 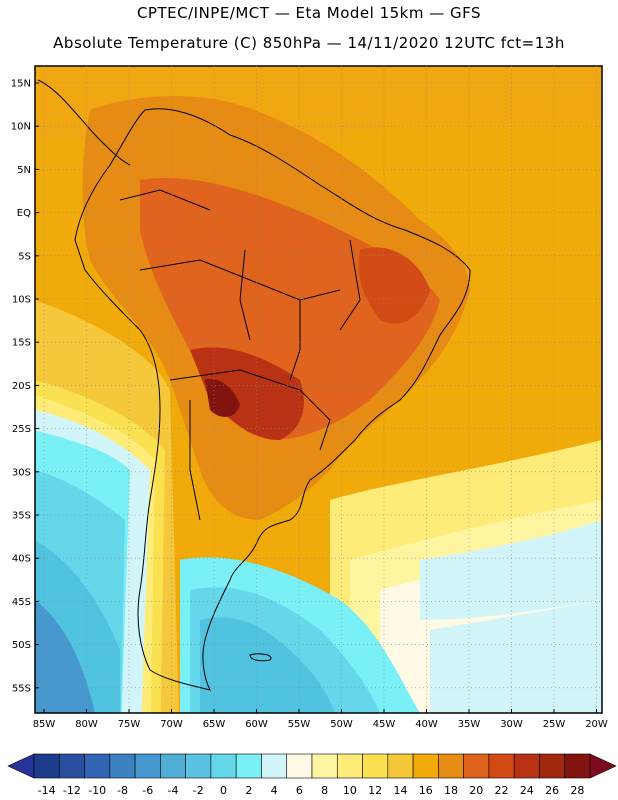 What do you see at coordinates (21, 559) in the screenshot?
I see `lat-label: 40S` at bounding box center [21, 559].